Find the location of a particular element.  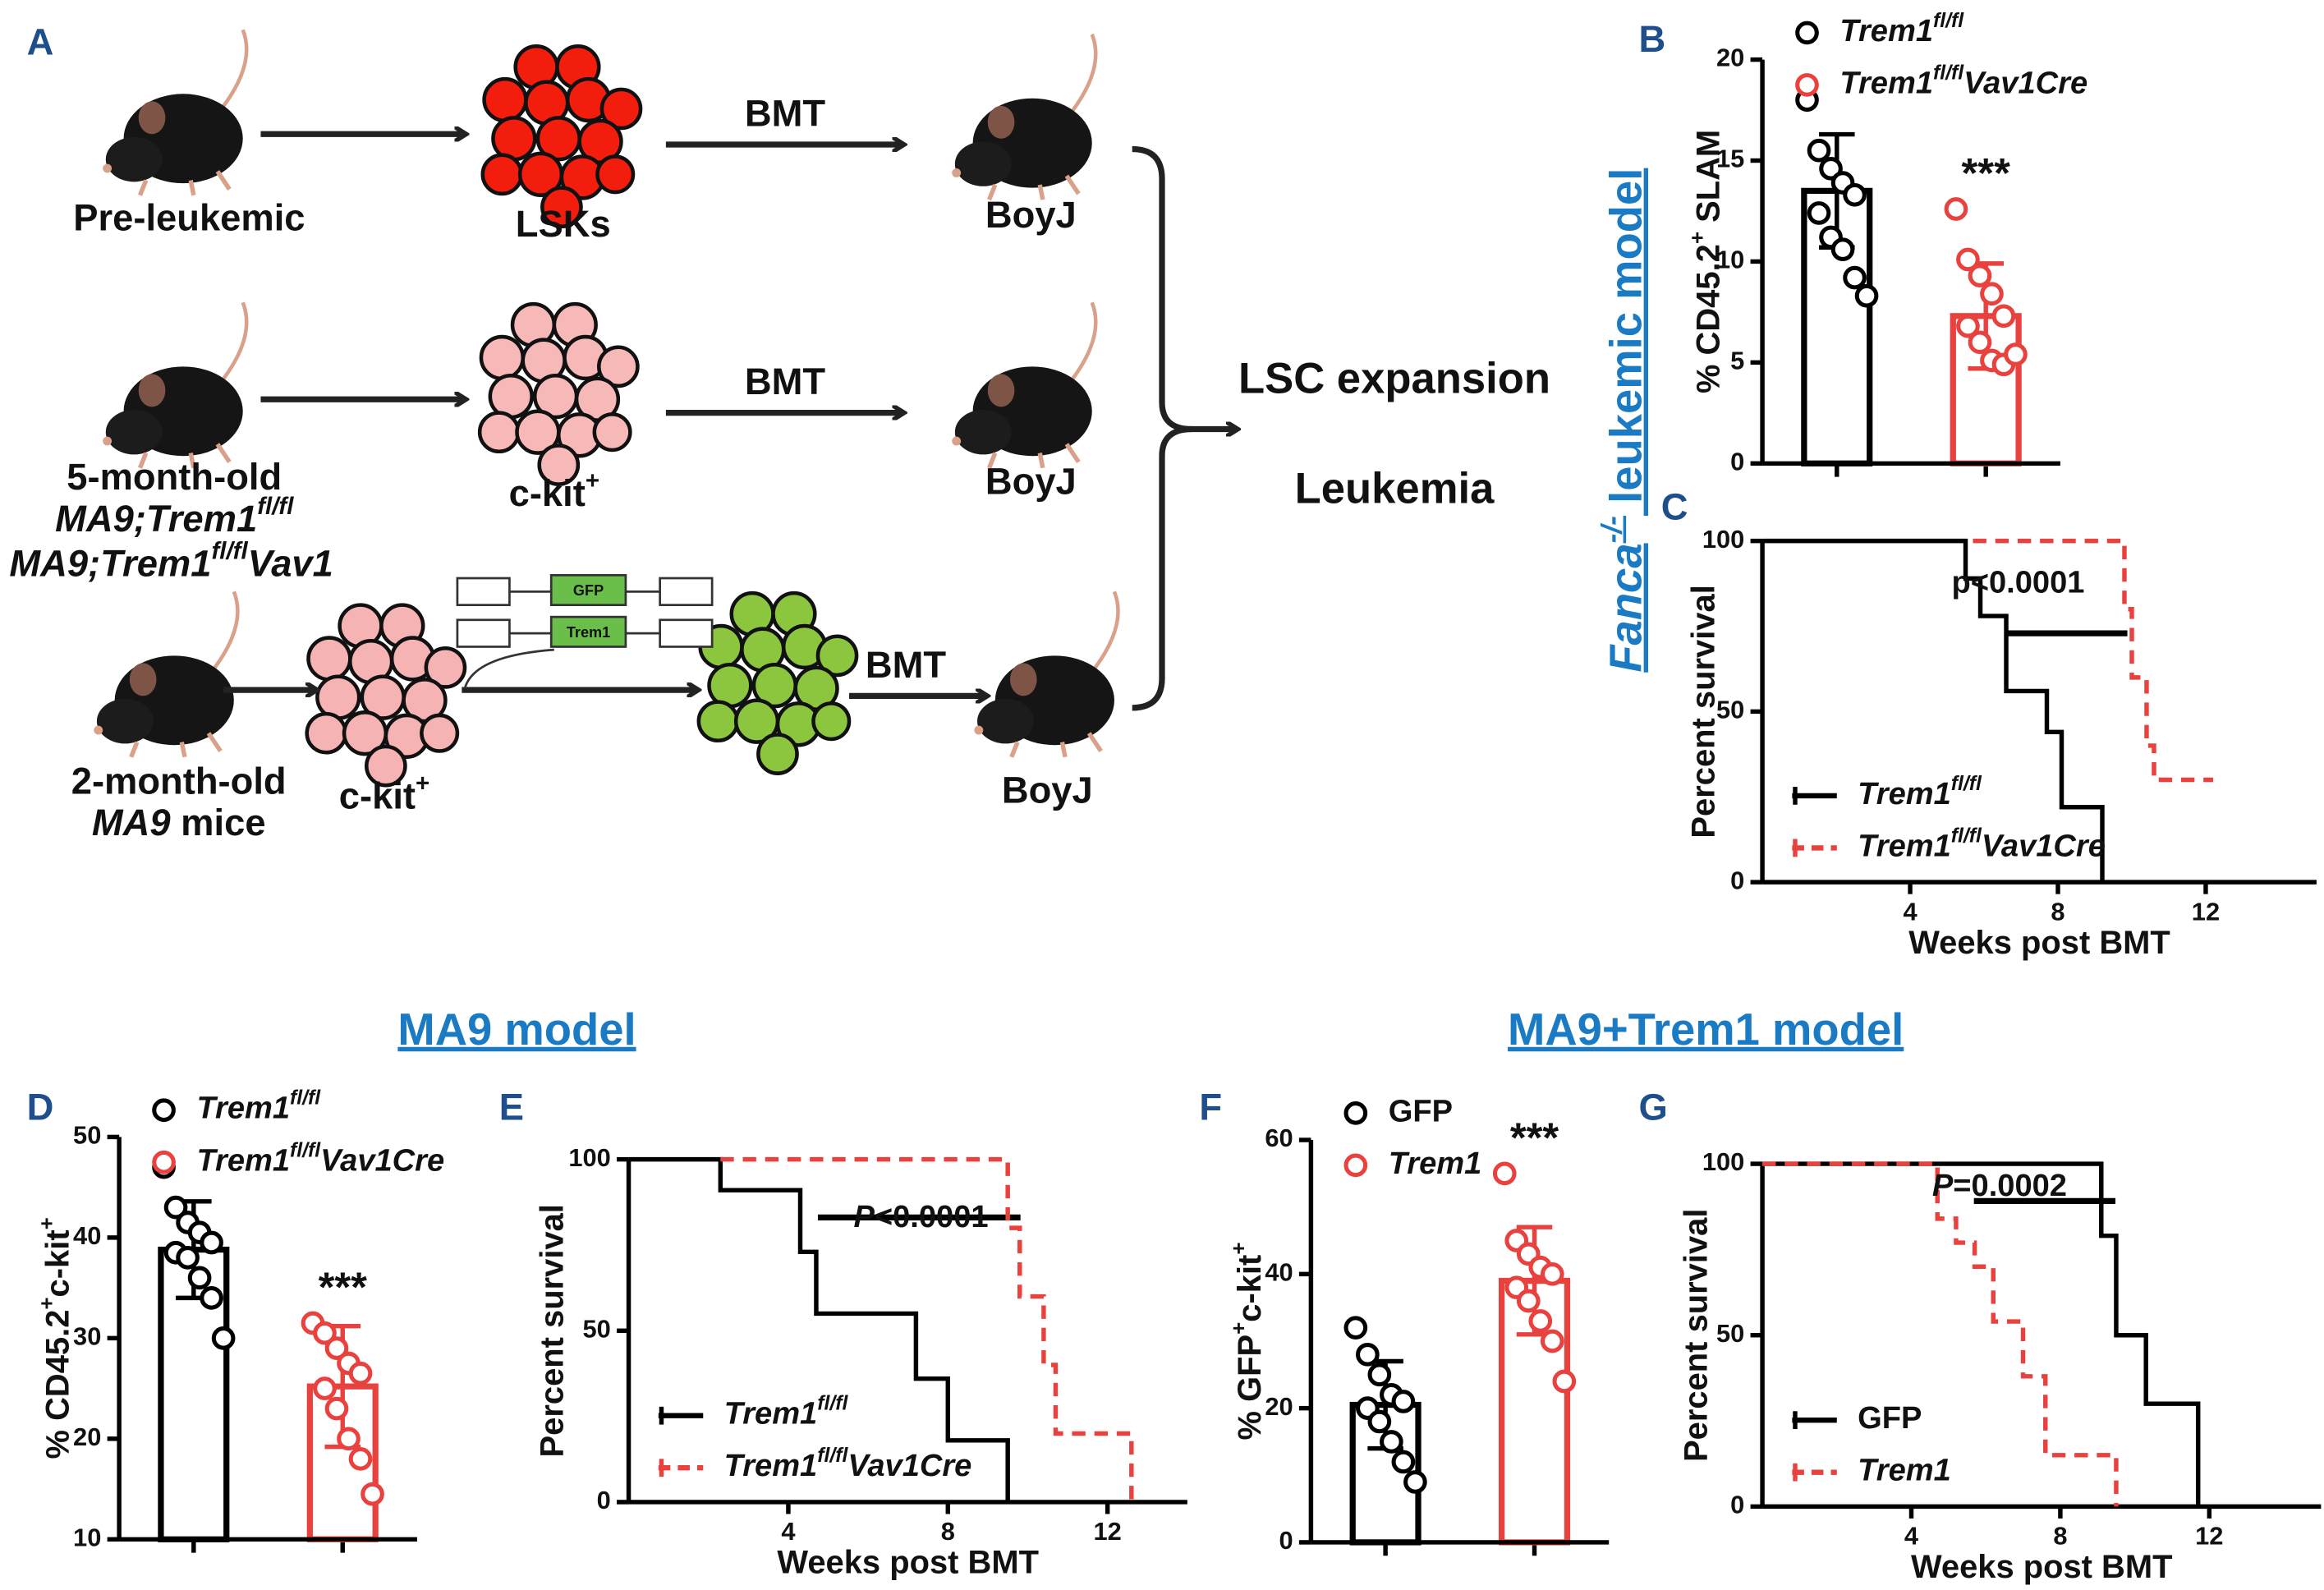

y-tick-label: 15 is located at coordinates (1730, 159).